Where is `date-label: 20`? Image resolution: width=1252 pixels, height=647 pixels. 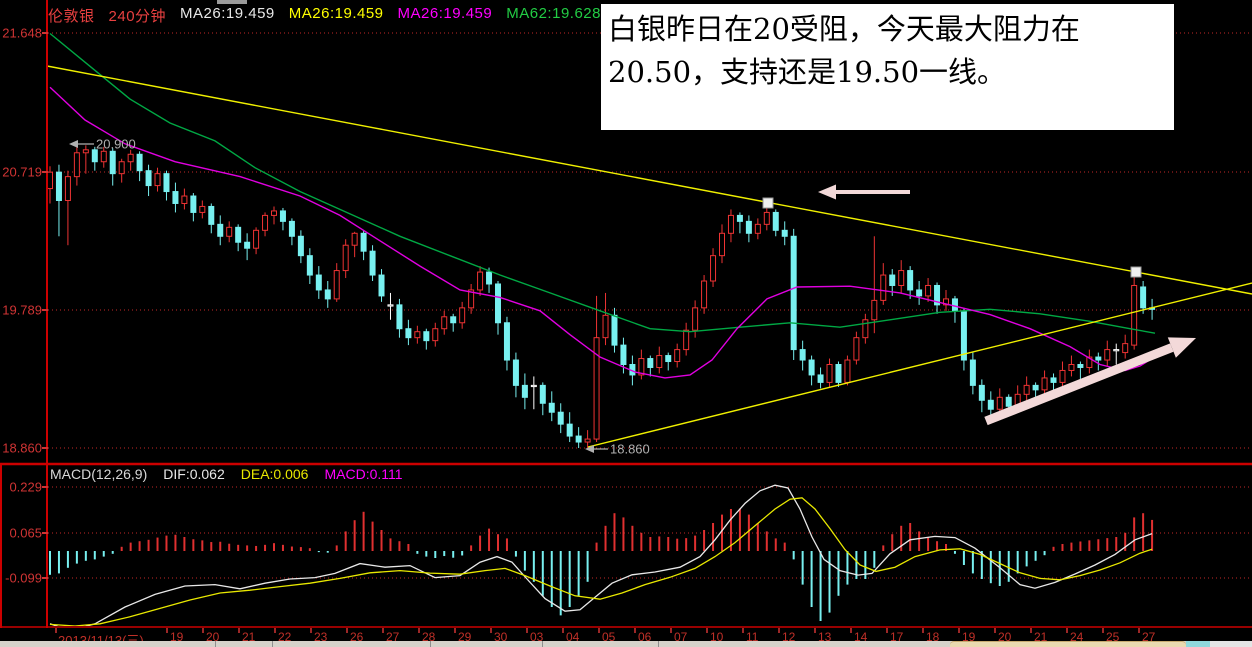 date-label: 20 is located at coordinates (1005, 637).